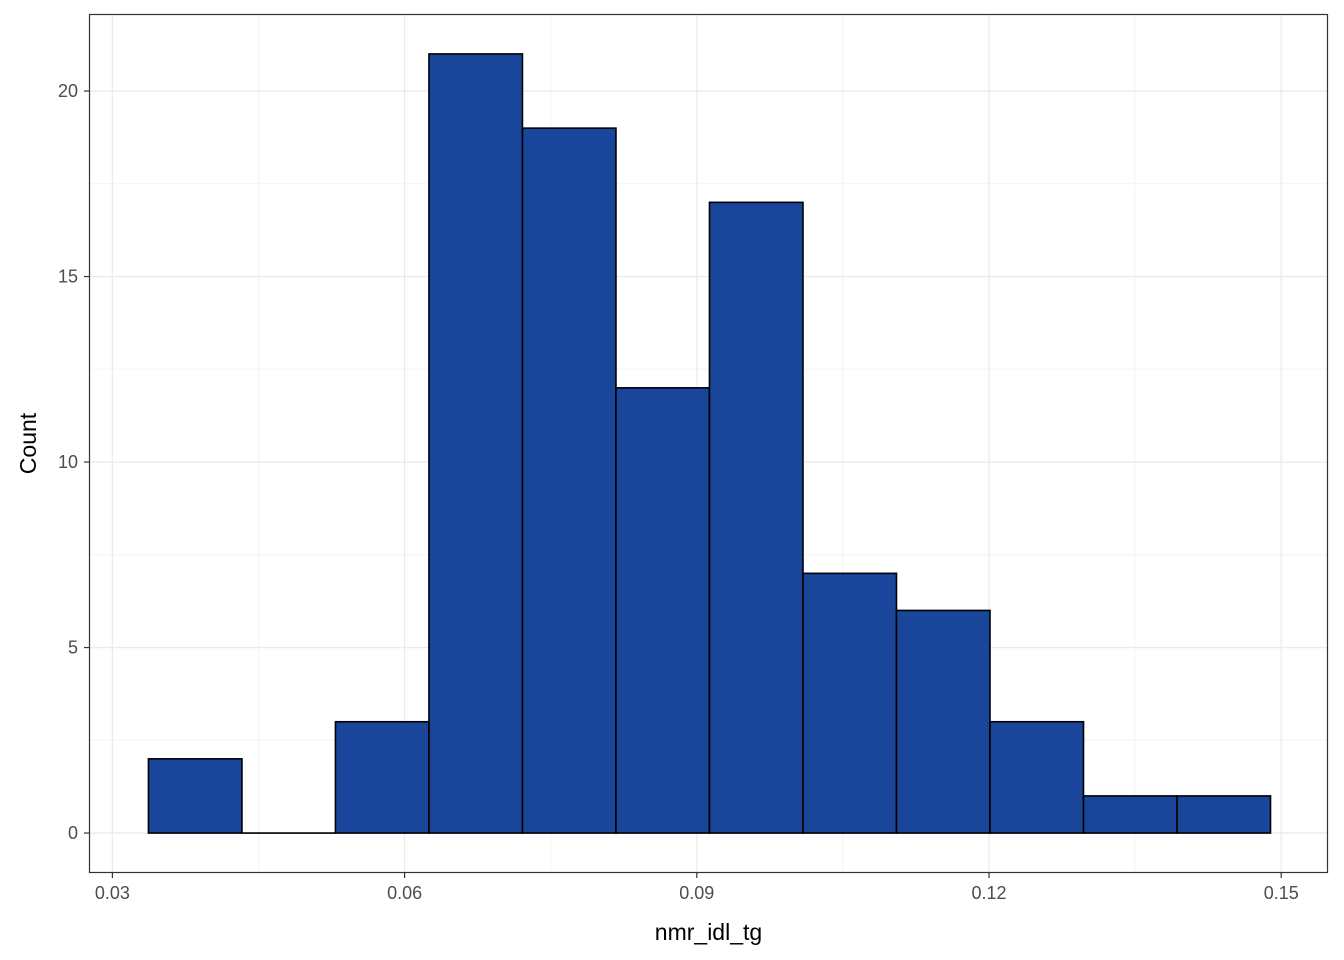  Describe the element at coordinates (73, 833) in the screenshot. I see `y-tick-label: 0` at that location.